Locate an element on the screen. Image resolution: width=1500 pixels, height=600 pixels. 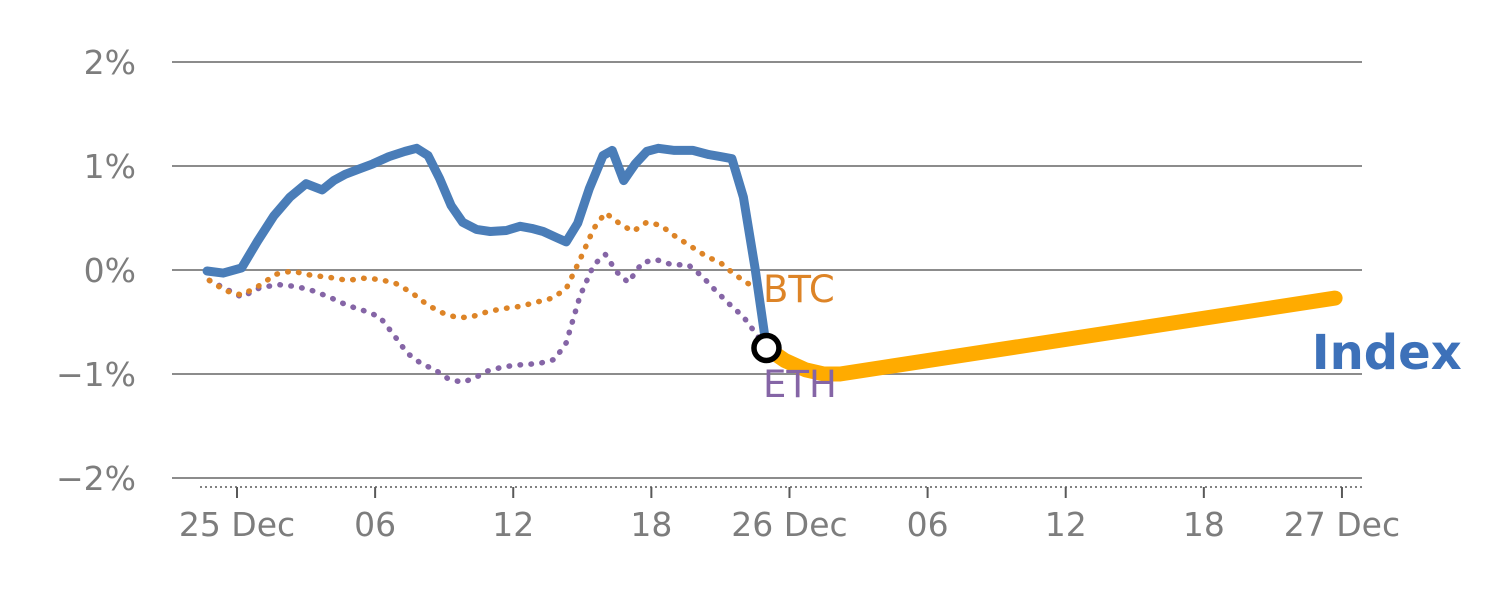
y-tick-label: −2% is located at coordinates (96, 478).